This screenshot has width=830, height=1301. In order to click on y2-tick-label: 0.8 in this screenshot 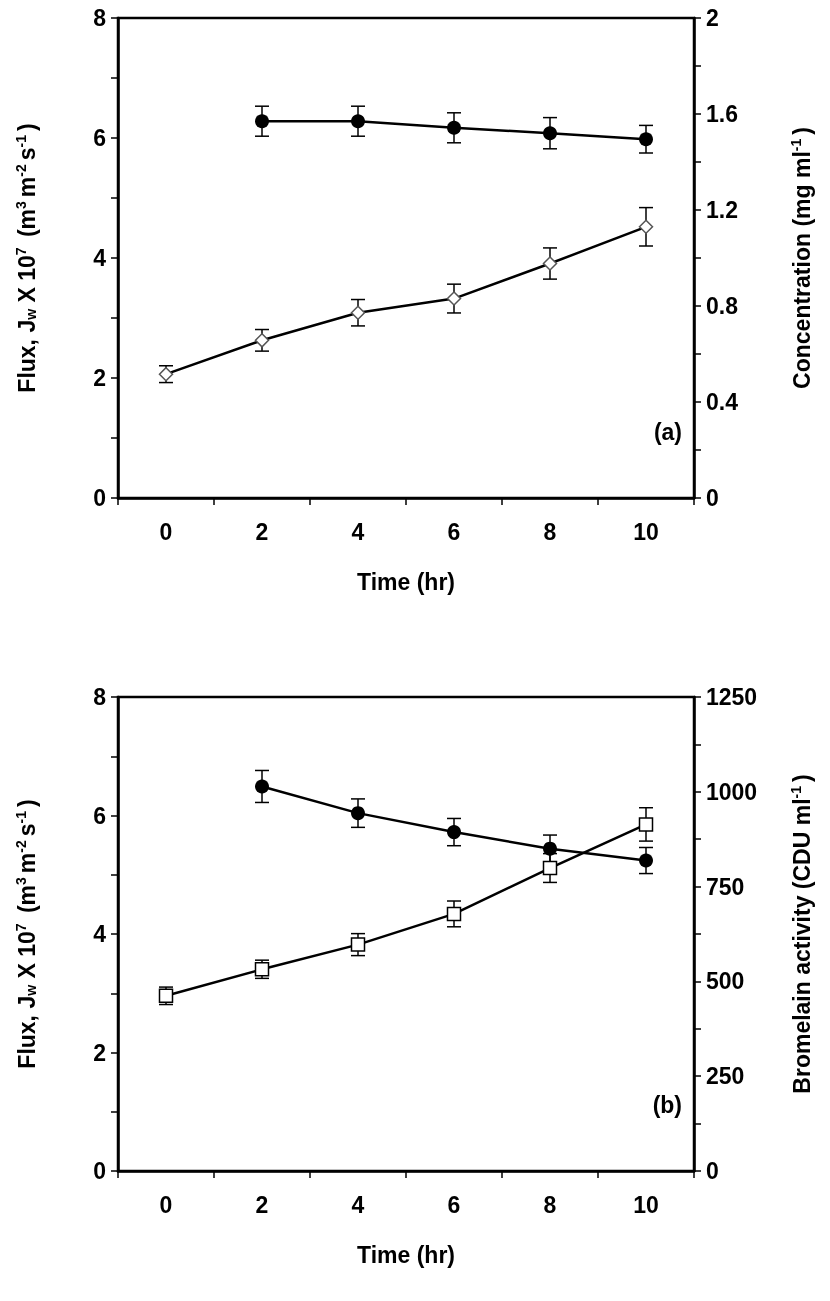, I will do `click(722, 306)`.